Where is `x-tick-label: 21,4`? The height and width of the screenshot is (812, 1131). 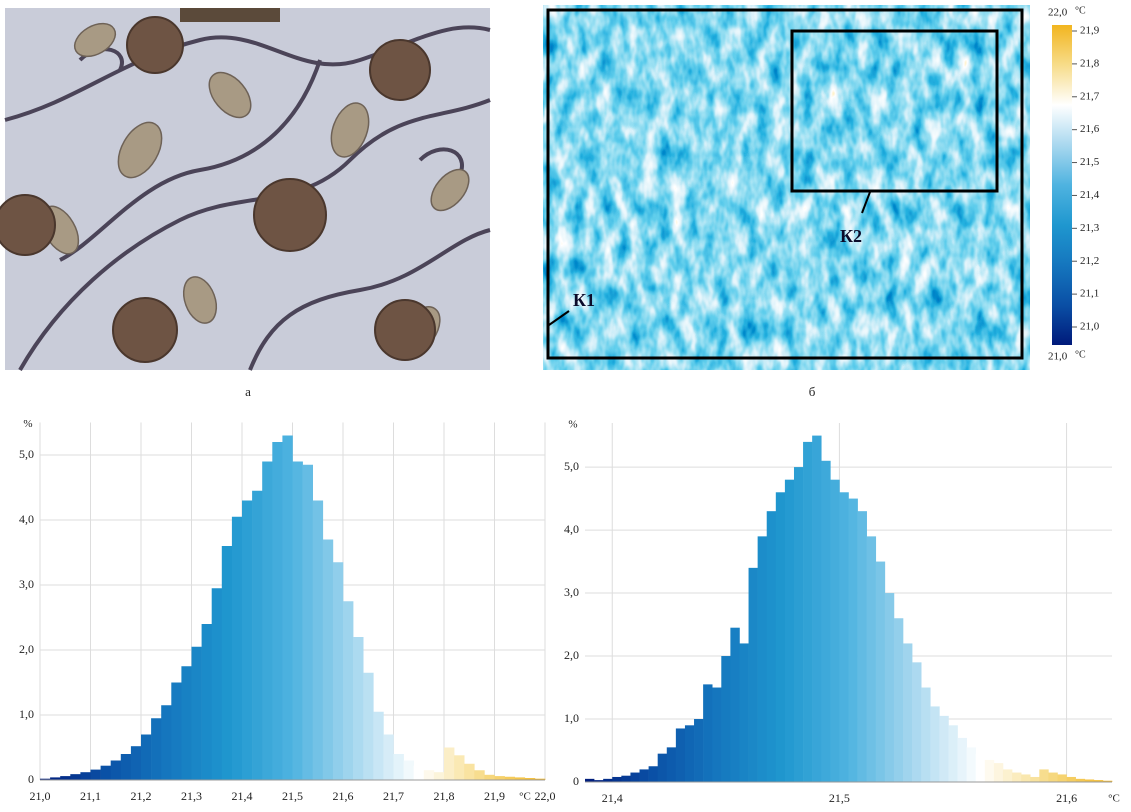
x-tick-label: 21,4 is located at coordinates (242, 796).